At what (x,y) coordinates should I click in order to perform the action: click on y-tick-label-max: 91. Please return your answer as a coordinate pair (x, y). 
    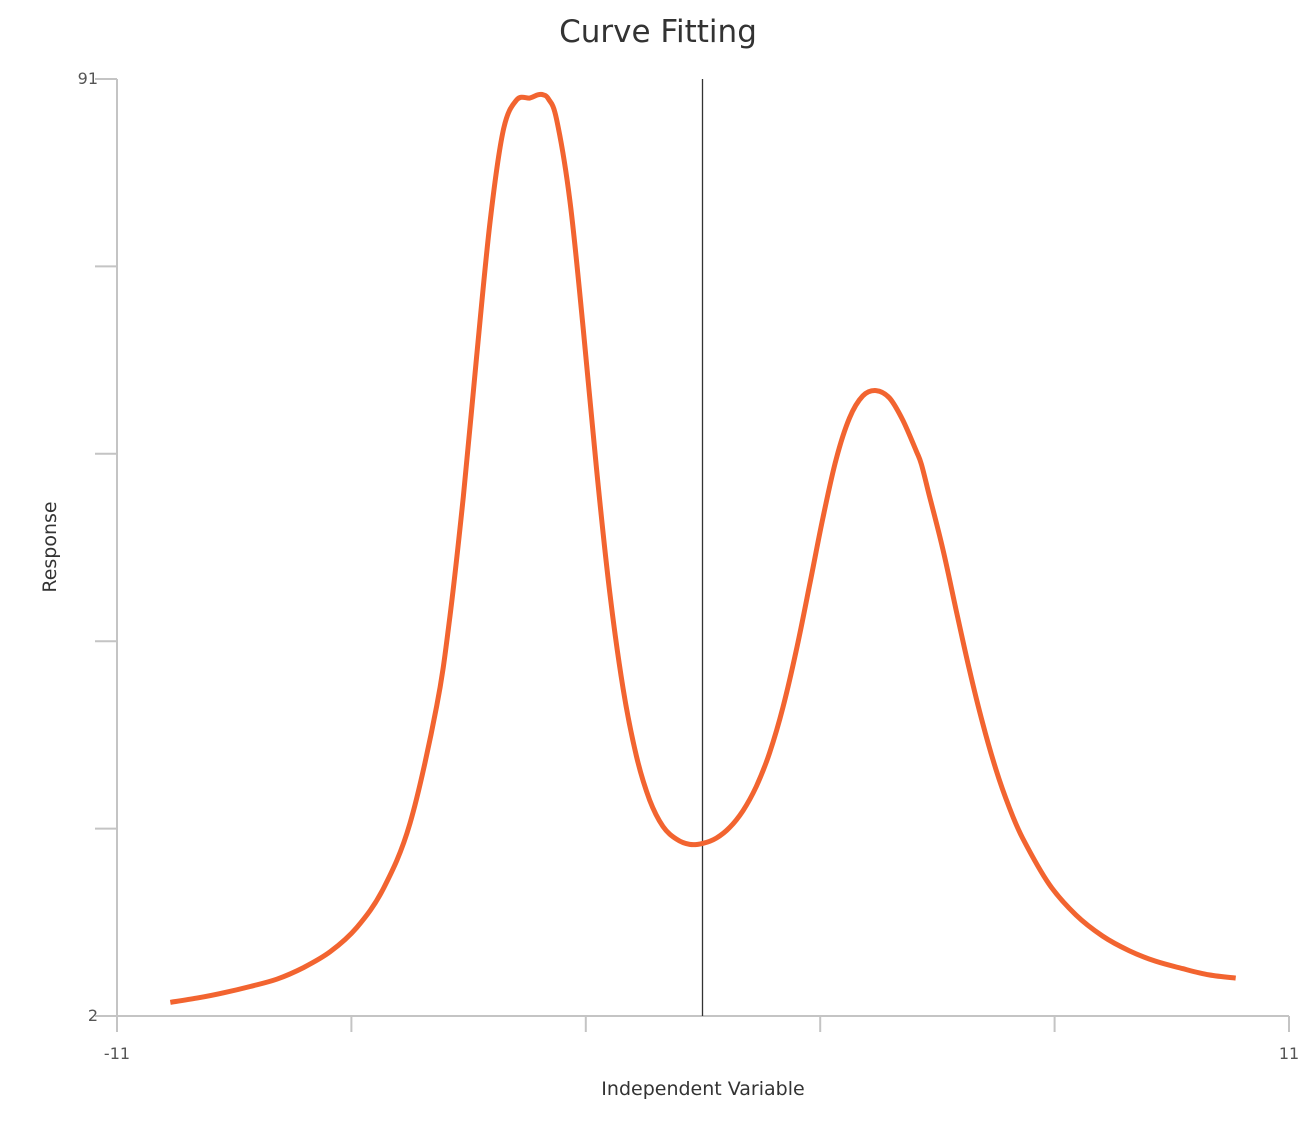
    Looking at the image, I should click on (87, 78).